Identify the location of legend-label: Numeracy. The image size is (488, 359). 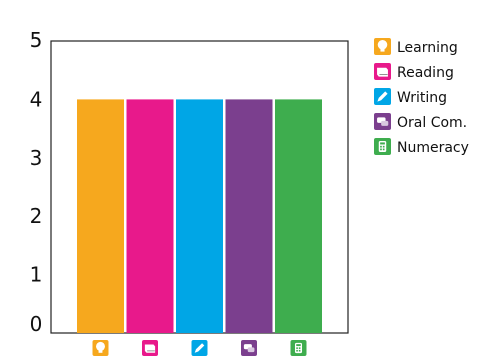
(433, 148).